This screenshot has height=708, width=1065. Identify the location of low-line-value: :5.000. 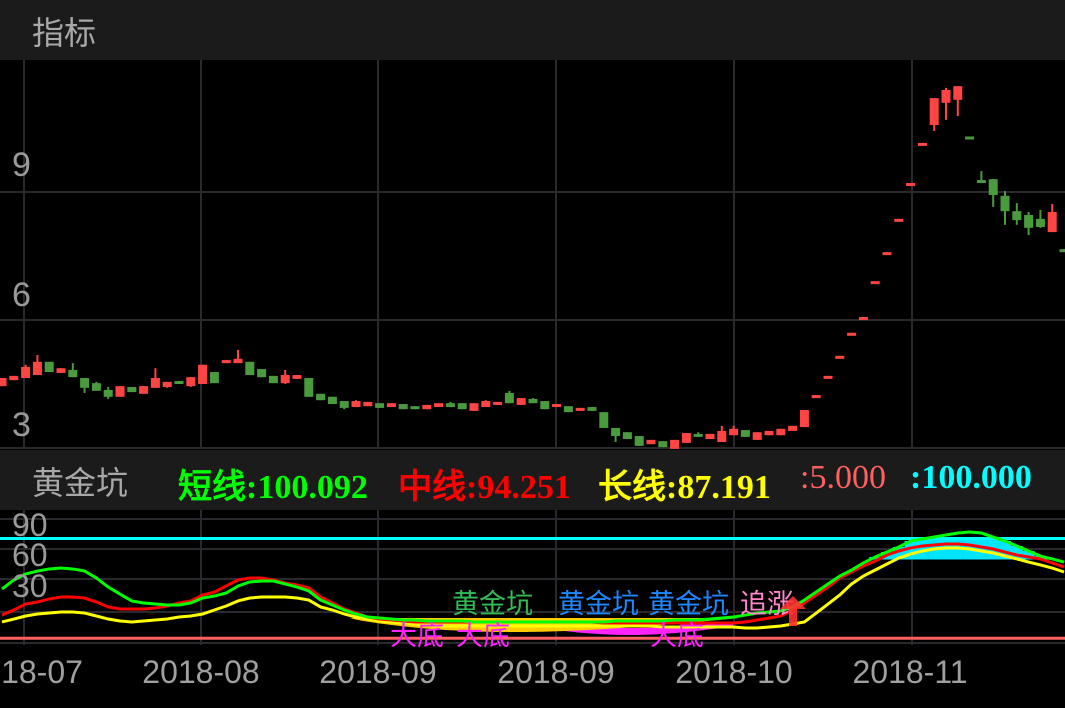
(843, 477).